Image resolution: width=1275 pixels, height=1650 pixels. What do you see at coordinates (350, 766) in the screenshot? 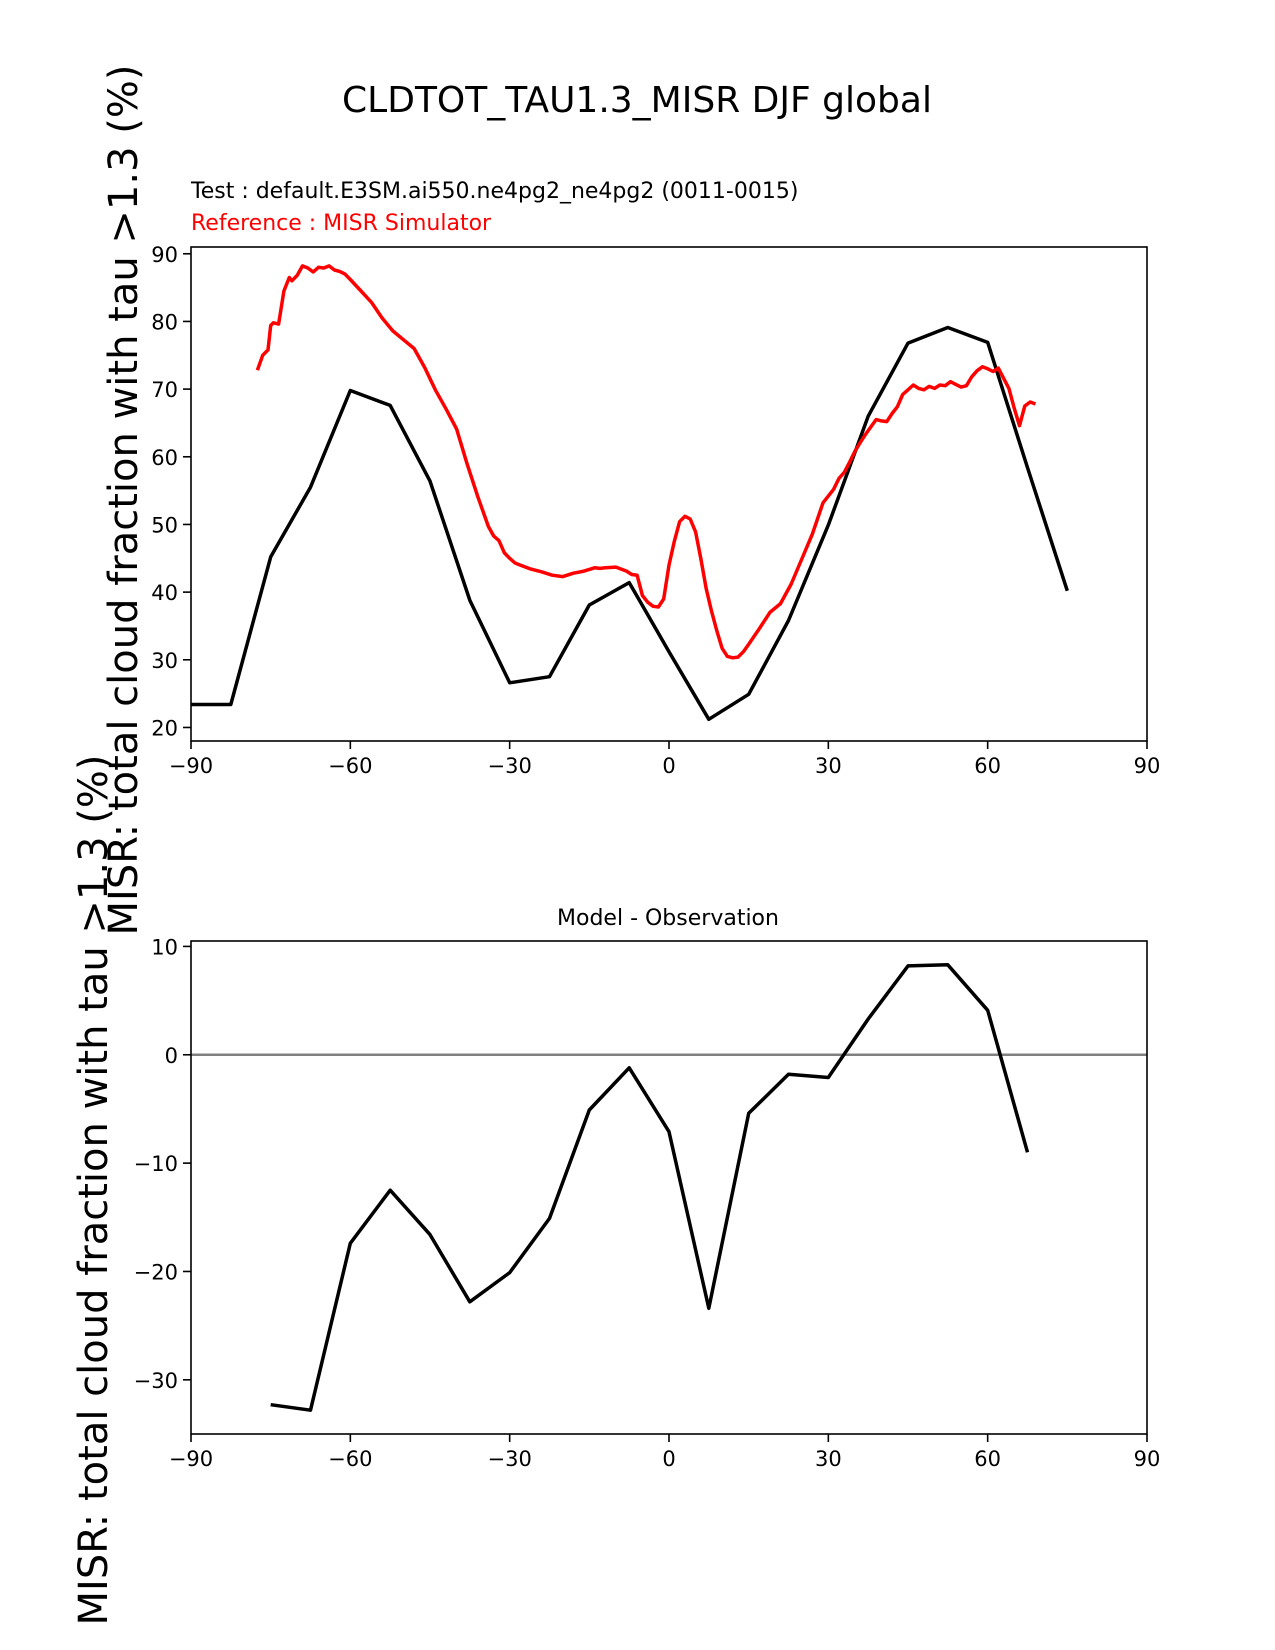
I see `top-x-tick-label: −60` at bounding box center [350, 766].